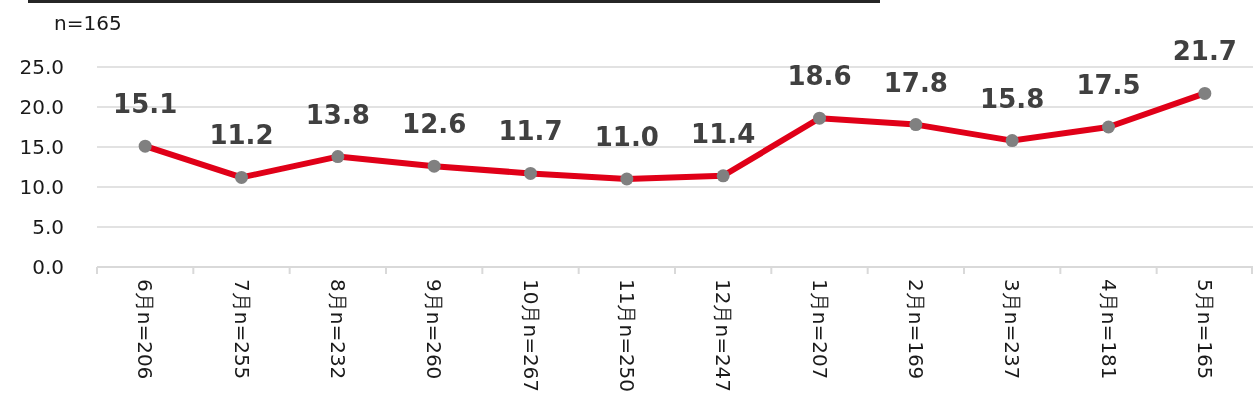  What do you see at coordinates (41, 107) in the screenshot?
I see `y-tick-label: 20.0` at bounding box center [41, 107].